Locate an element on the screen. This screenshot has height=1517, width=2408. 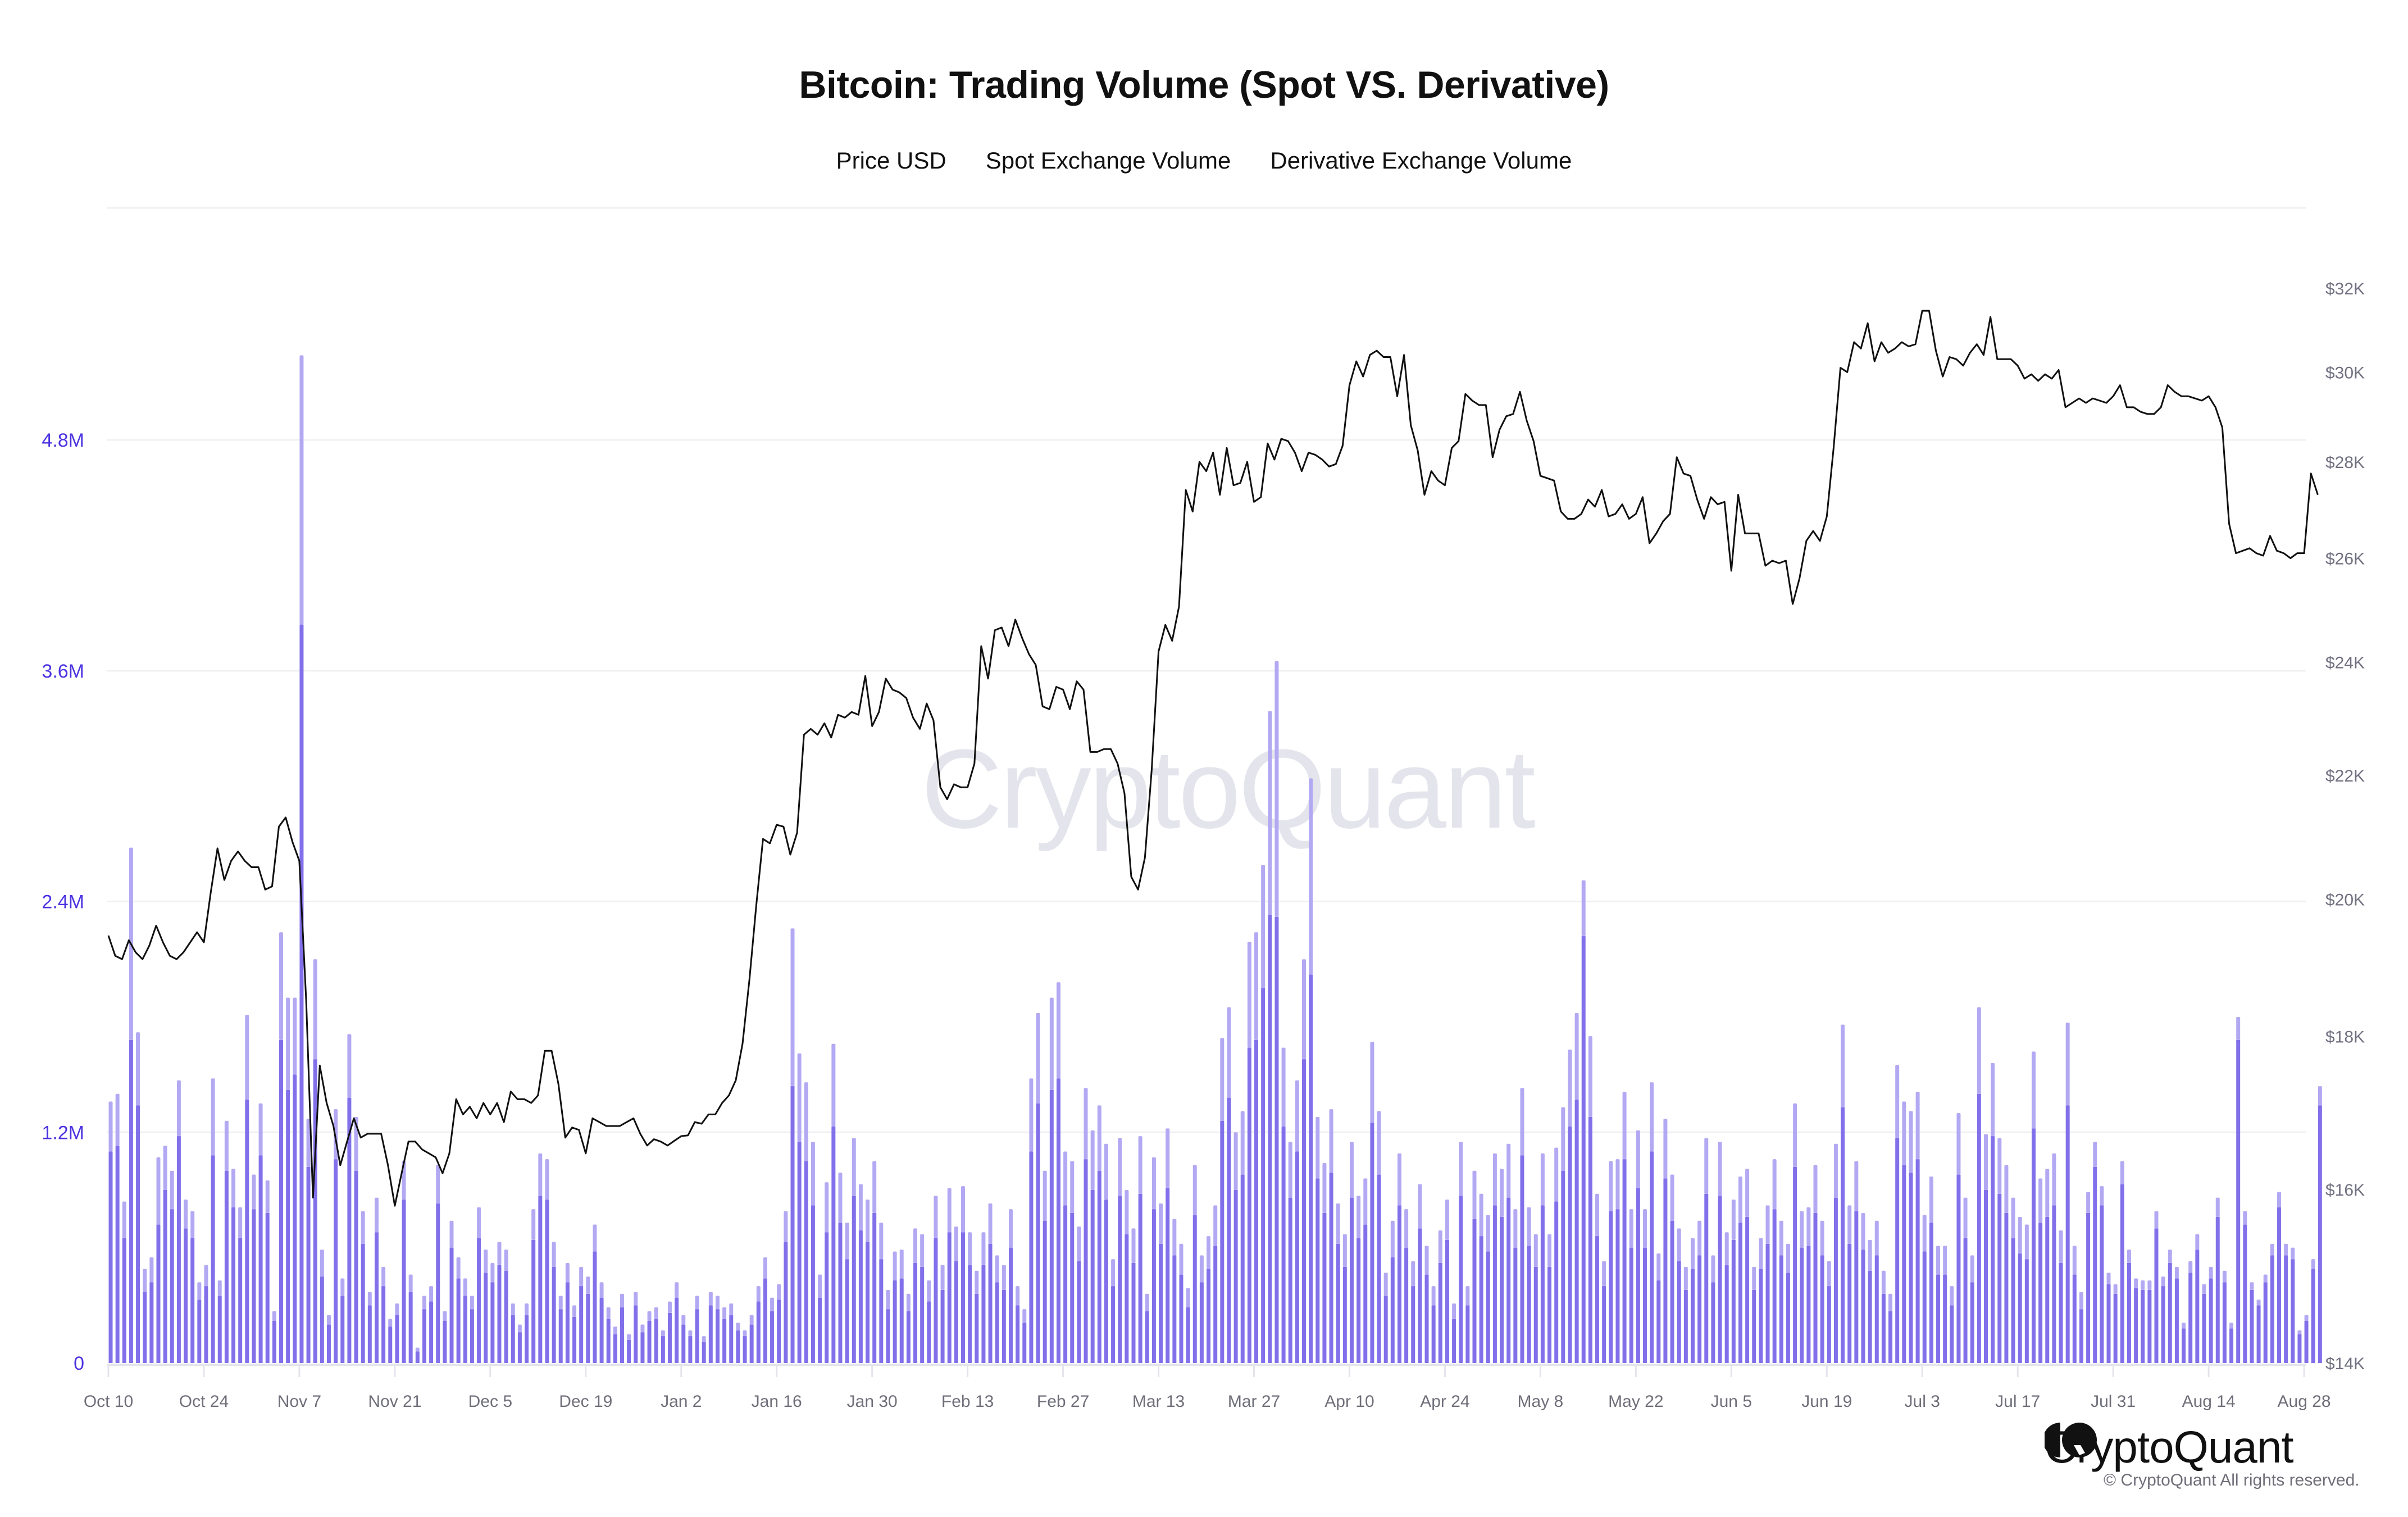
legend-item-price-usd: Price USD is located at coordinates (891, 160).